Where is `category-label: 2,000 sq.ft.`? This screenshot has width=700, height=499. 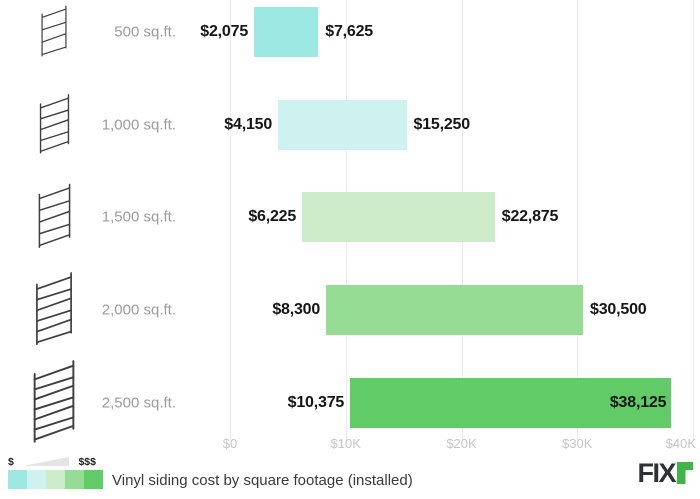 category-label: 2,000 sq.ft. is located at coordinates (138, 310).